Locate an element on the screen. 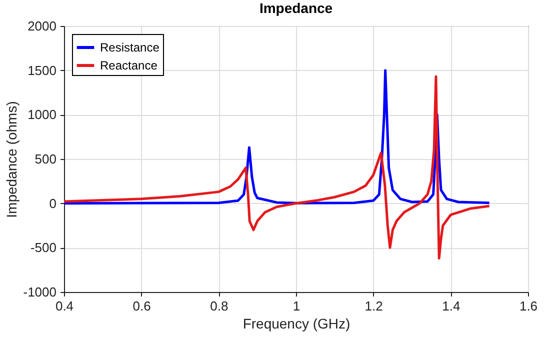 Image resolution: width=560 pixels, height=337 pixels. x-tick-label: 1.2 is located at coordinates (373, 306).